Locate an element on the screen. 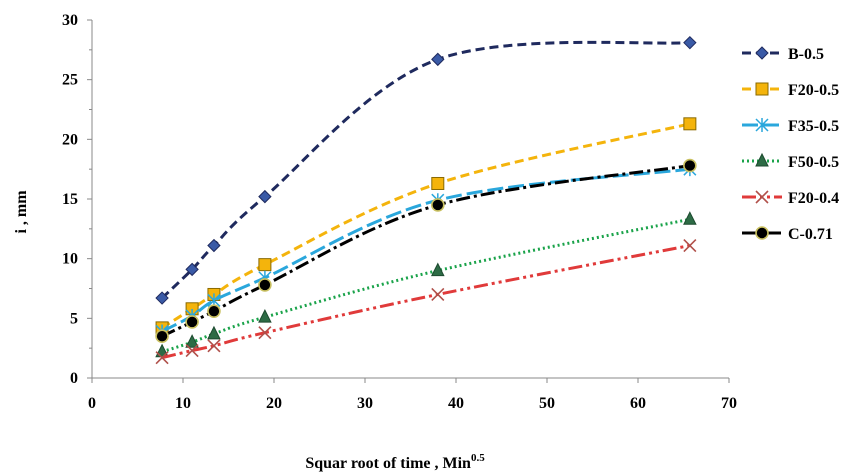 The image size is (844, 476). legend-item-b-0-5: B-0.5 is located at coordinates (783, 54).